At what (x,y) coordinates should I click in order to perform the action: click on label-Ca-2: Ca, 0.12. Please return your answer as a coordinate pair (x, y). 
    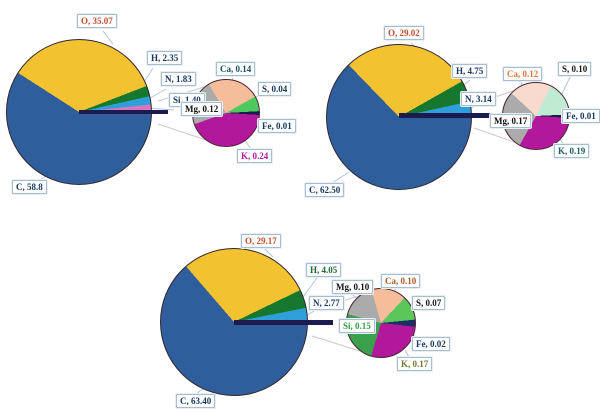
    Looking at the image, I should click on (523, 74).